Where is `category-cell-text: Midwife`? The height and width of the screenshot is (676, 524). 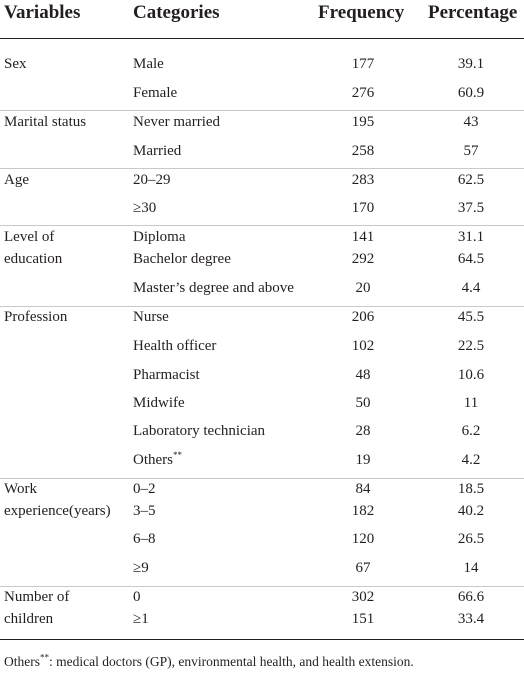 category-cell-text: Midwife is located at coordinates (159, 403).